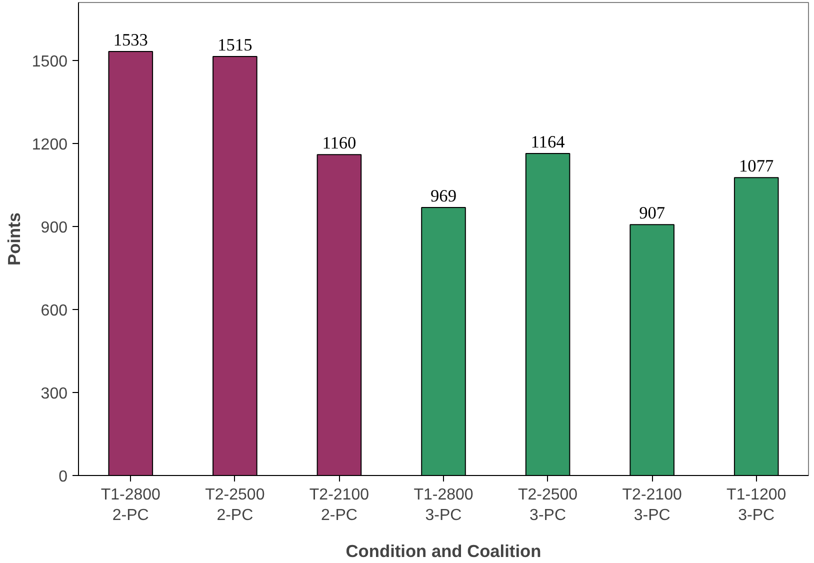 This screenshot has height=563, width=814. Describe the element at coordinates (63, 477) in the screenshot. I see `y-tick-label: 0` at that location.